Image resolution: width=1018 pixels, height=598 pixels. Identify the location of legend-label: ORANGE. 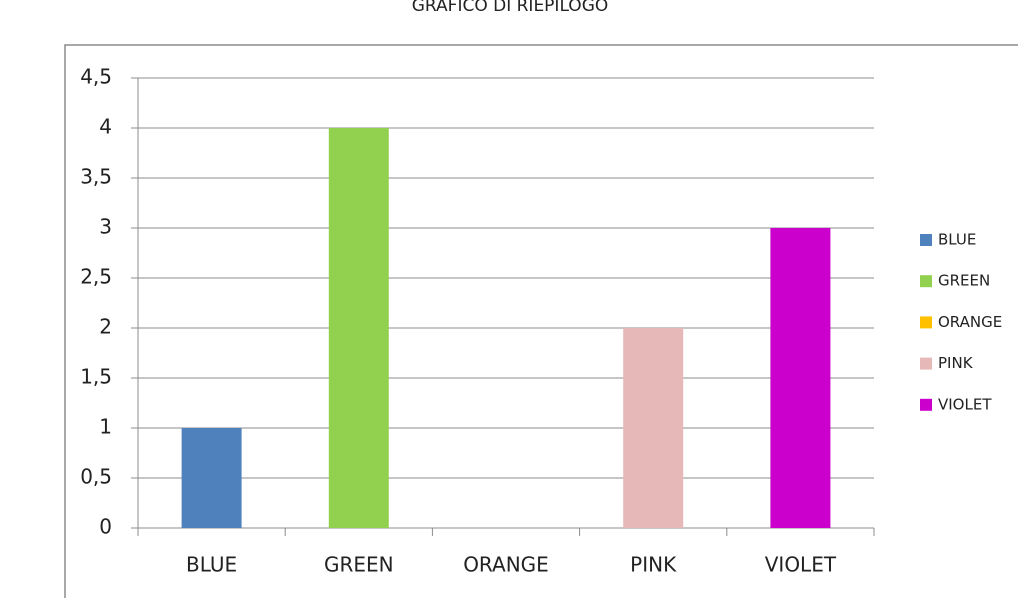
(970, 322).